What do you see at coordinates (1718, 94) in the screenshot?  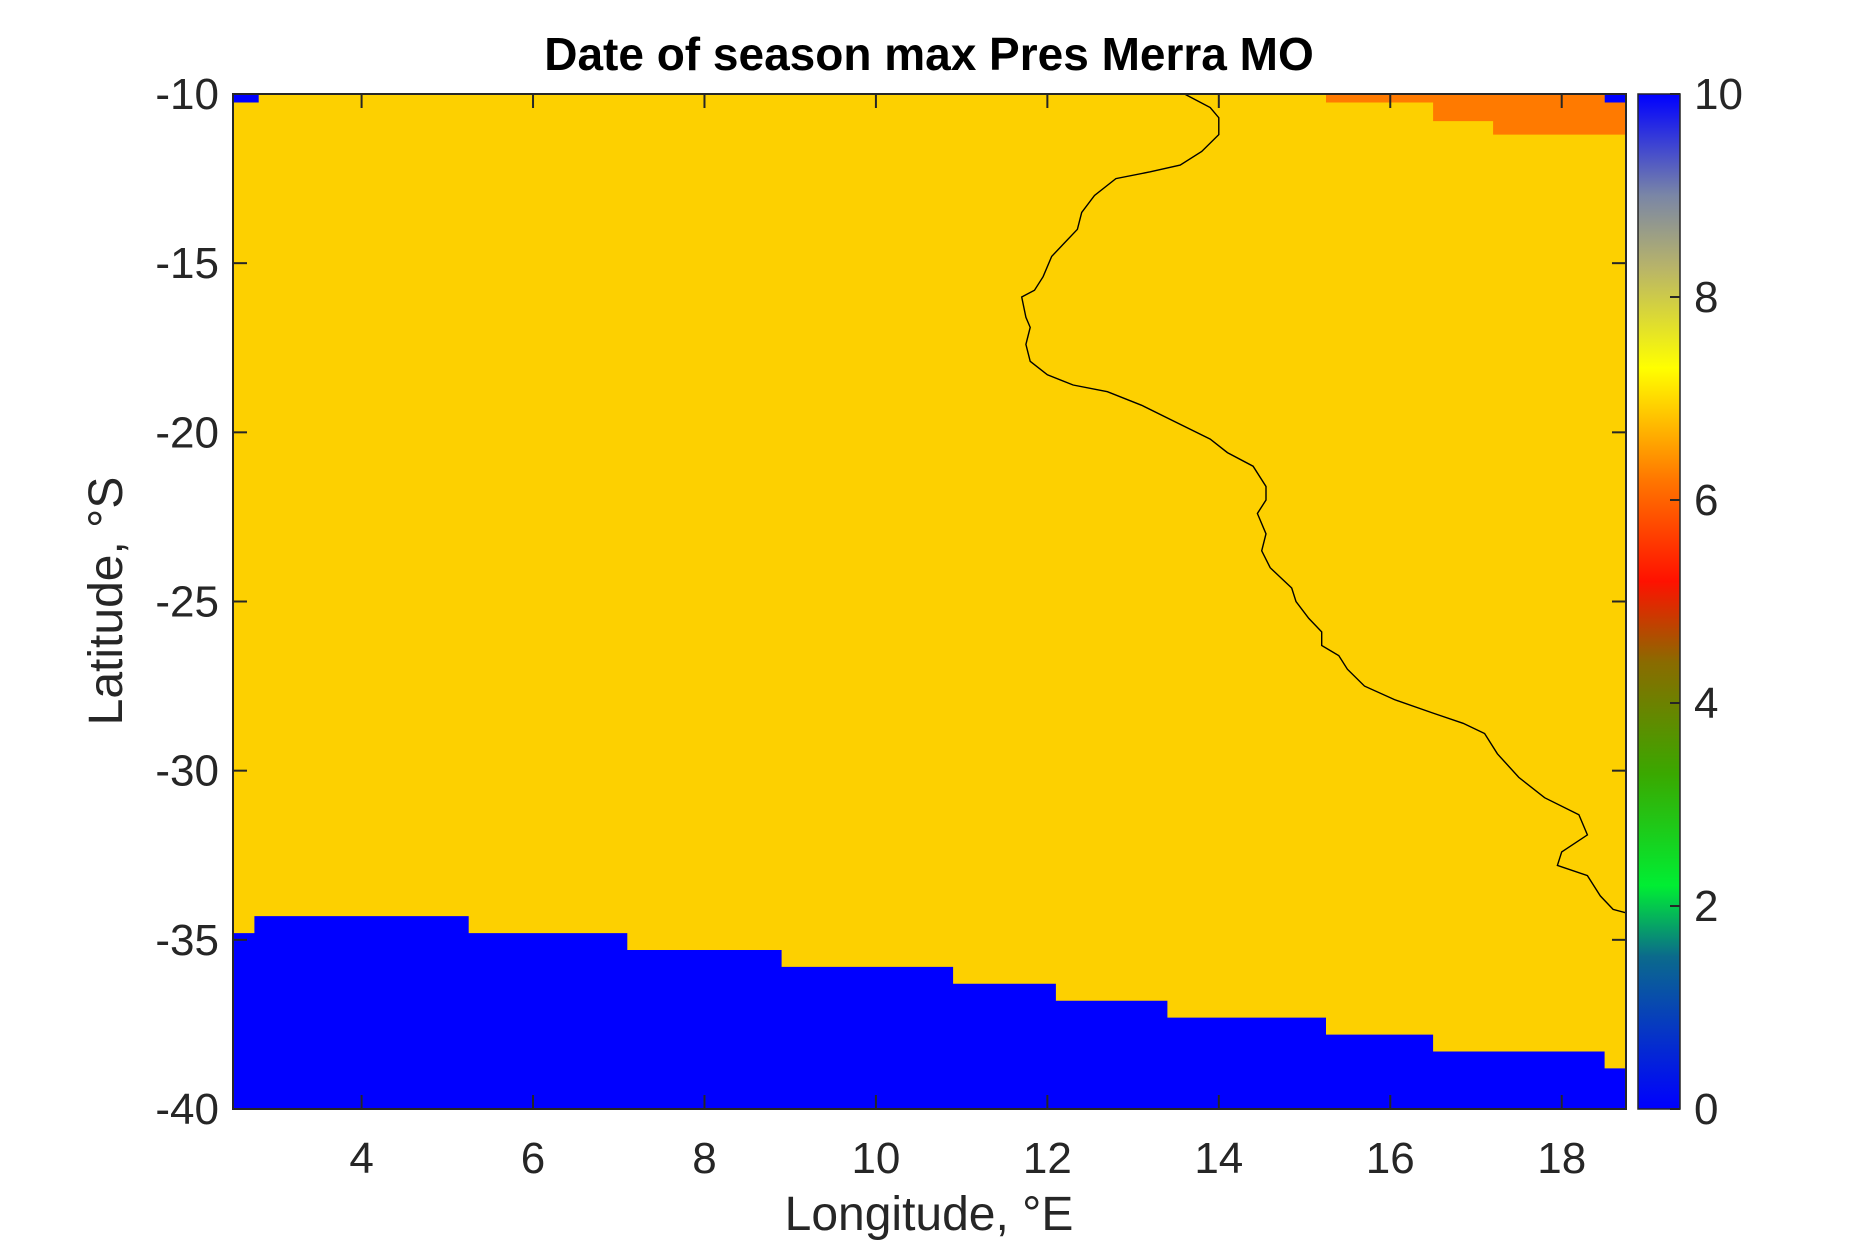 I see `colorbar-tick-label: 10` at bounding box center [1718, 94].